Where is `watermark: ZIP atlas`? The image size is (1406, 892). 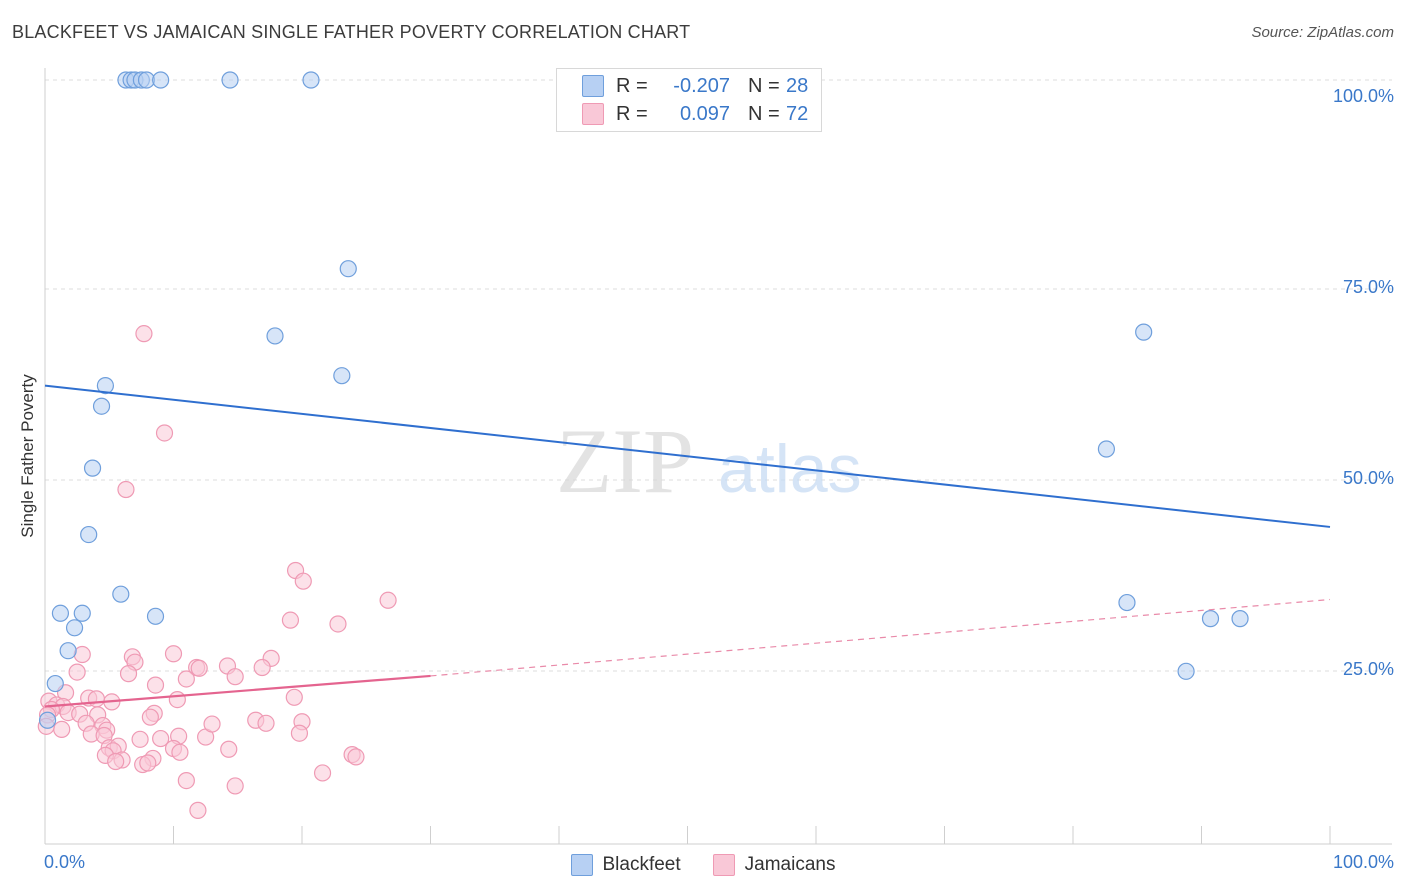
watermark: ZIP atlas is located at coordinates (709, 461).